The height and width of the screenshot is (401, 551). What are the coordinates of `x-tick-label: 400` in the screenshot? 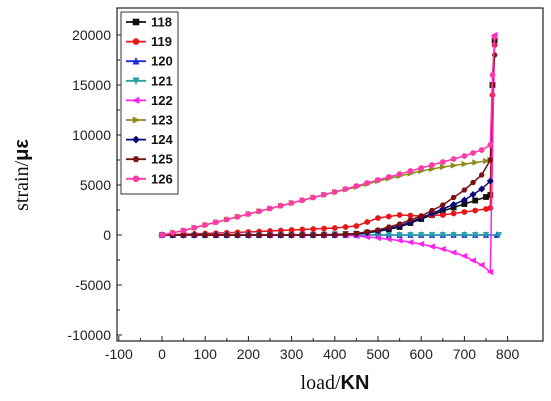 It's located at (335, 354).